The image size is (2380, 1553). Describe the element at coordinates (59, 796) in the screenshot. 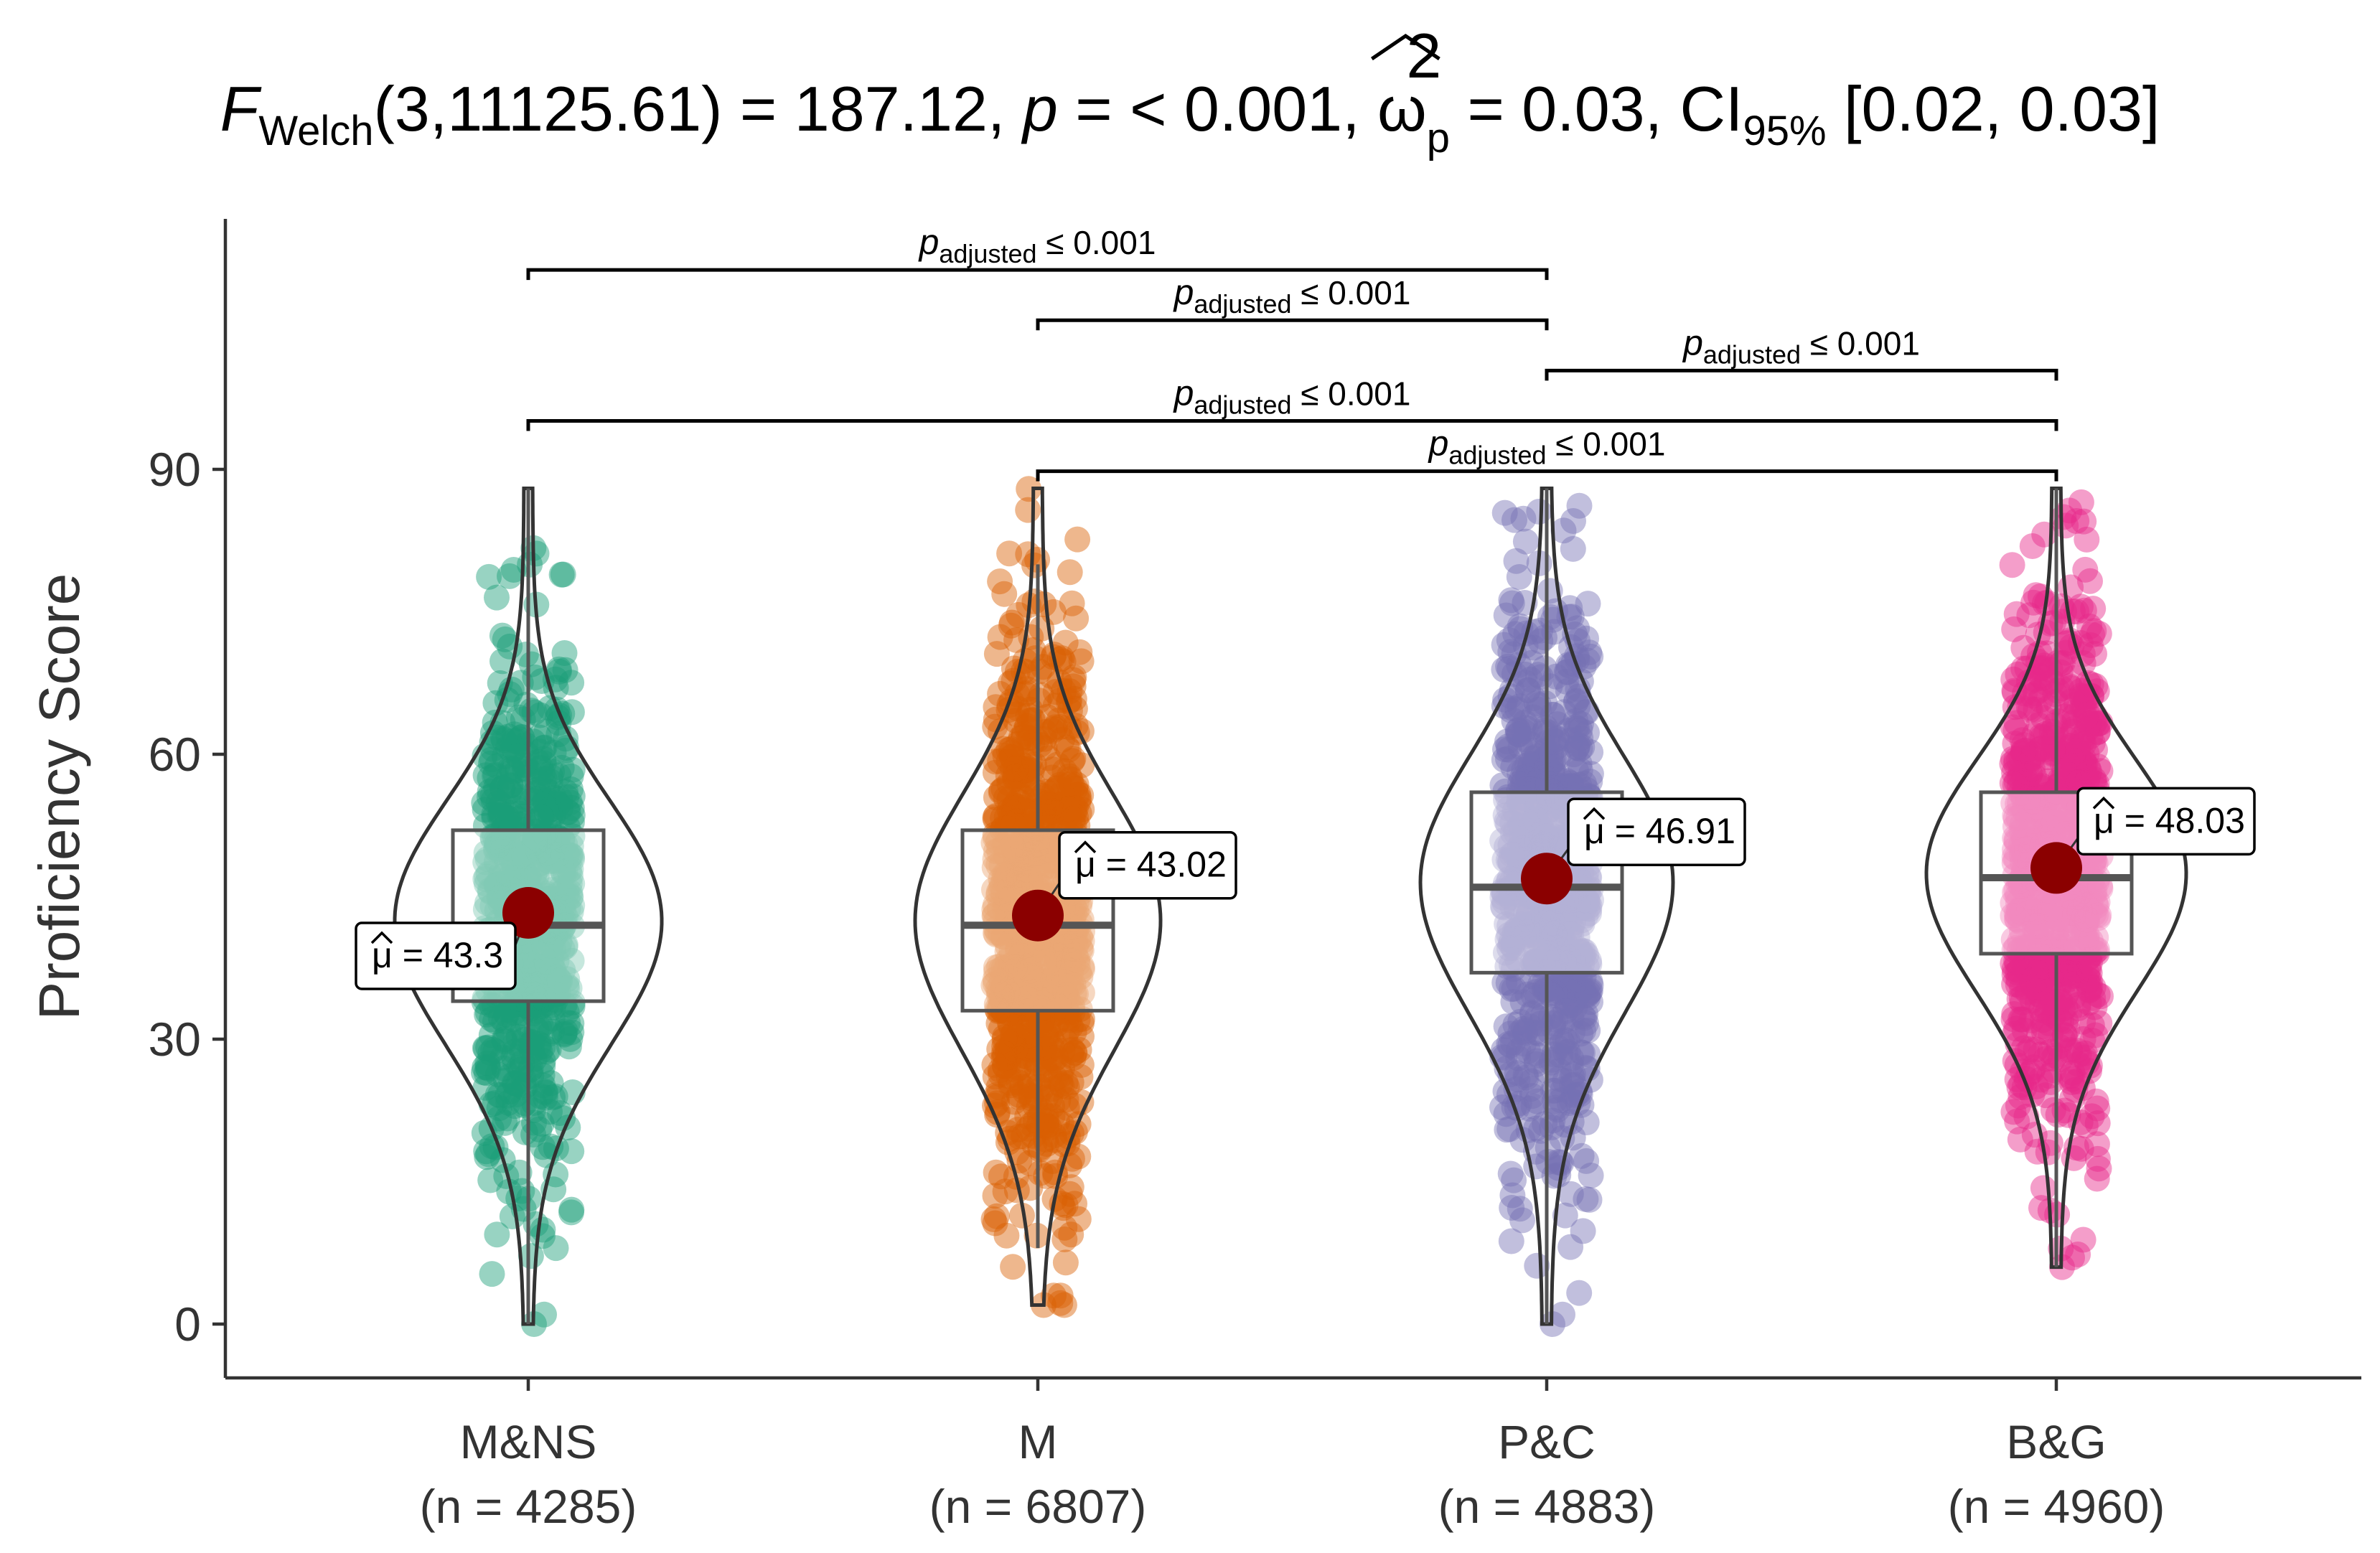

I see `y-axis-label-group: Proficiency Score` at that location.